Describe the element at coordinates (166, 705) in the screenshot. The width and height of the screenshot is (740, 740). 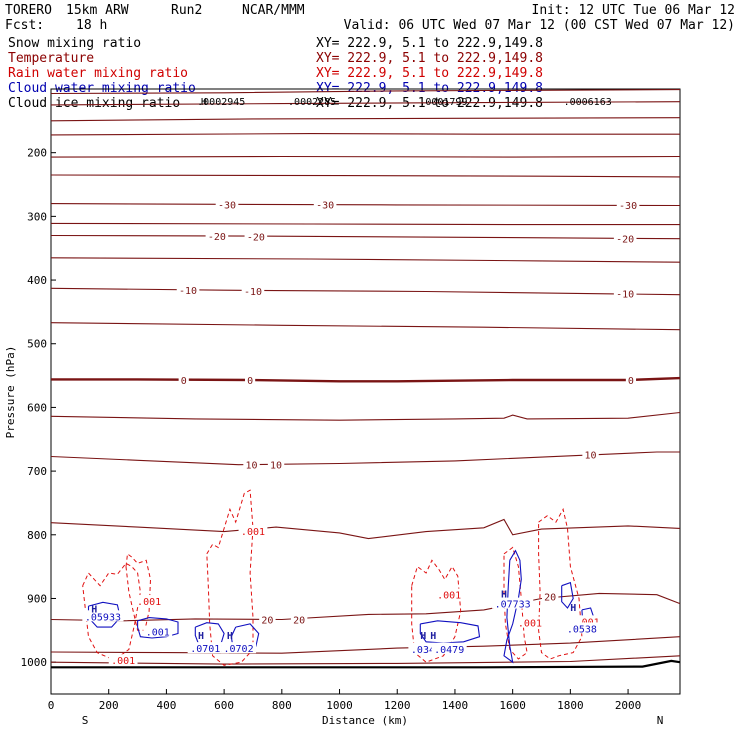
I see `x-tick-label: 400` at that location.